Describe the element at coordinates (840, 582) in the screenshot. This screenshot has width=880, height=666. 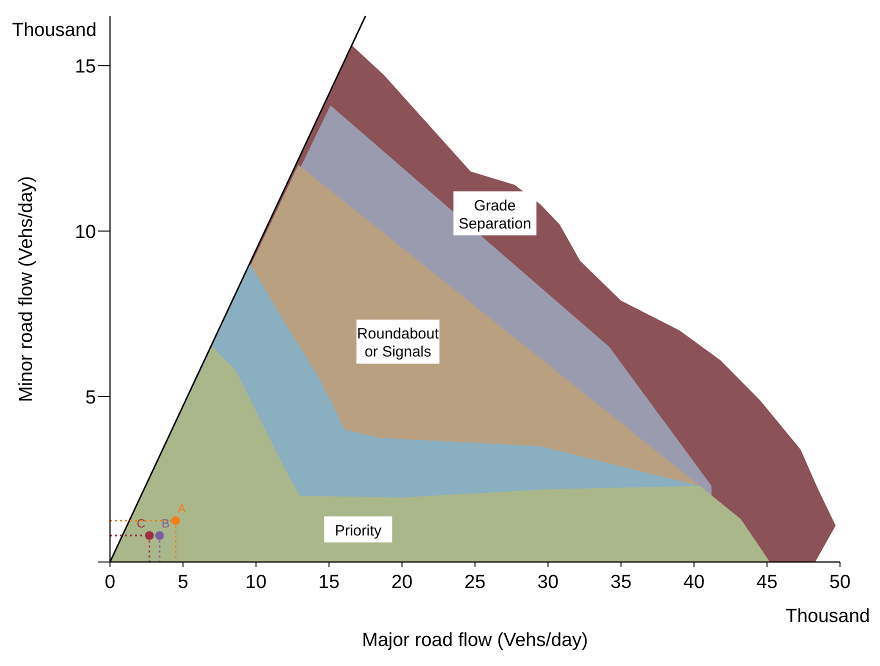
I see `x-tick-label: 50` at that location.